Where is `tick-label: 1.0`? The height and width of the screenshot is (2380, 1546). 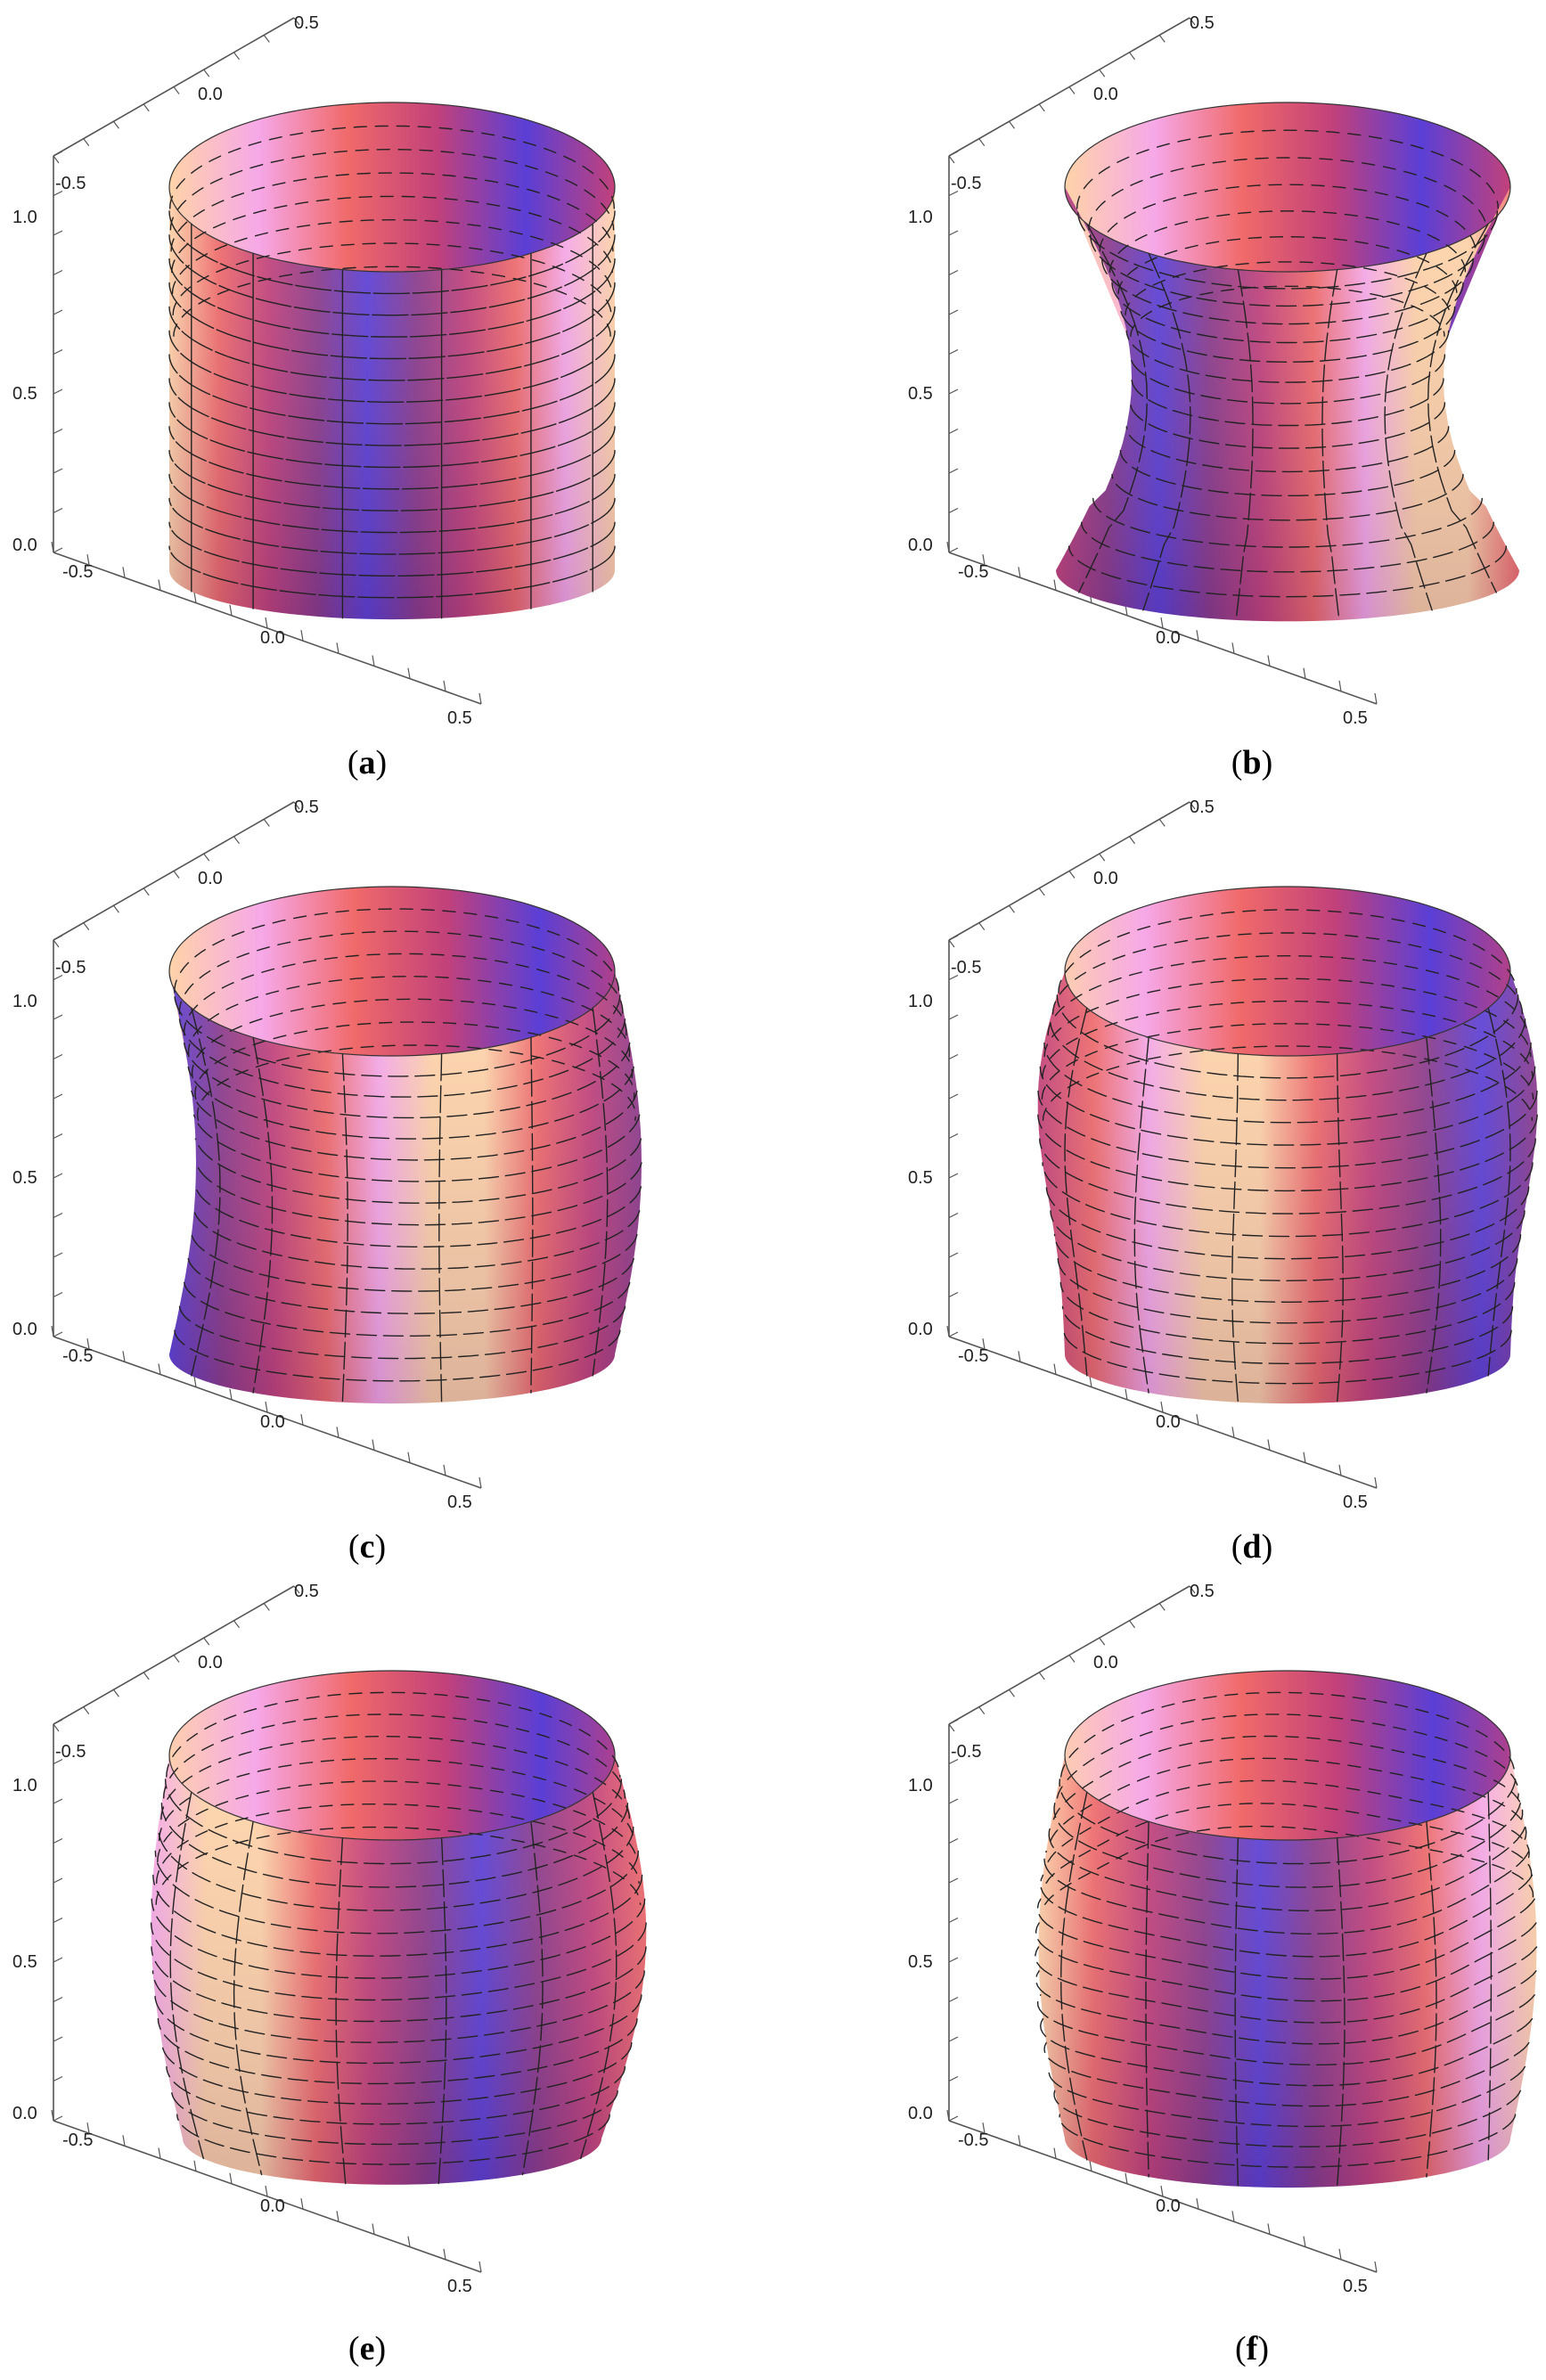
tick-label: 1.0 is located at coordinates (921, 1785).